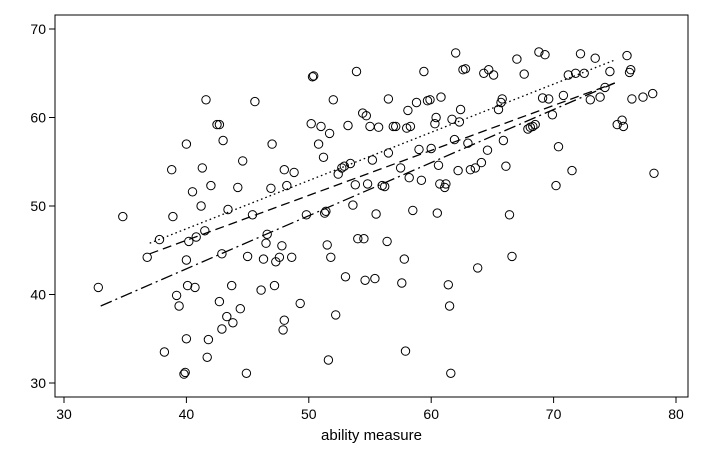  I want to click on y-tick-label: 40, so click(38, 295).